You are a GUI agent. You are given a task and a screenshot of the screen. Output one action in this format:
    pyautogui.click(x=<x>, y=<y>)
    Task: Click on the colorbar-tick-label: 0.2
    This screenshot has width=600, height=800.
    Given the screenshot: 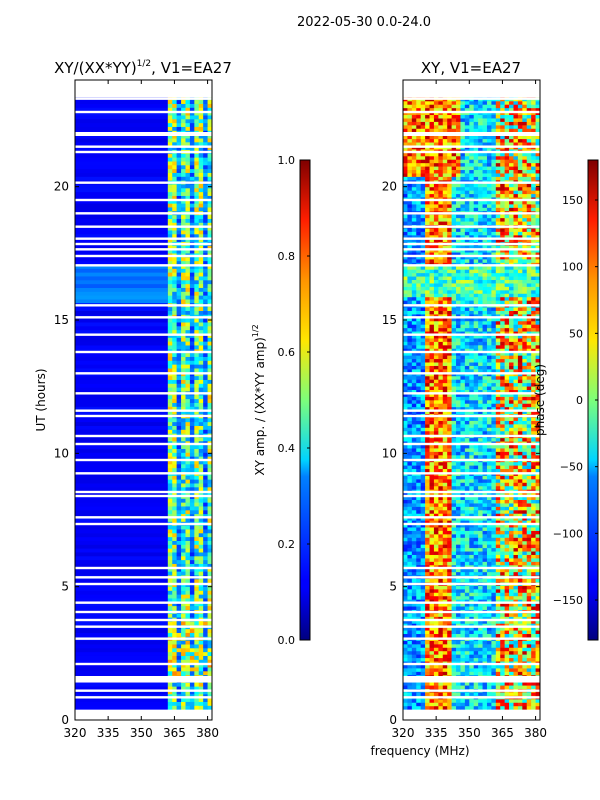 What is the action you would take?
    pyautogui.click(x=287, y=544)
    